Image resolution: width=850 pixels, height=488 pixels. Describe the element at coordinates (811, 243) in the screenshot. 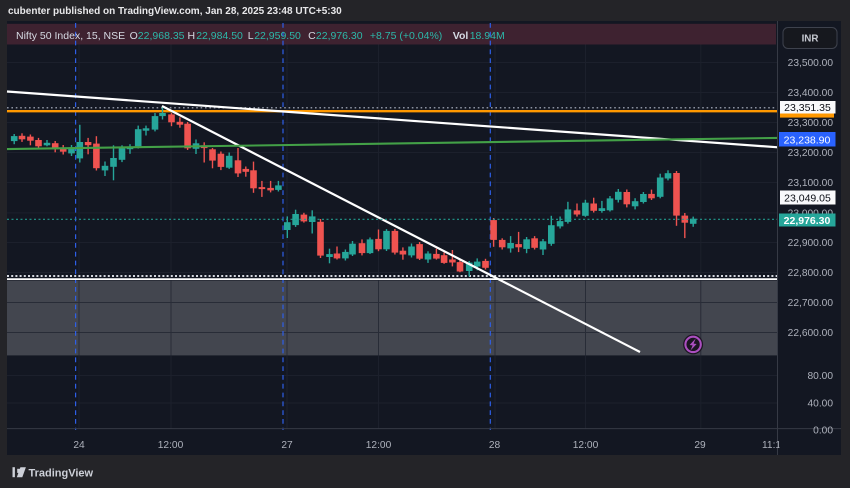

I see `svg-text: 22,900.00` at that location.